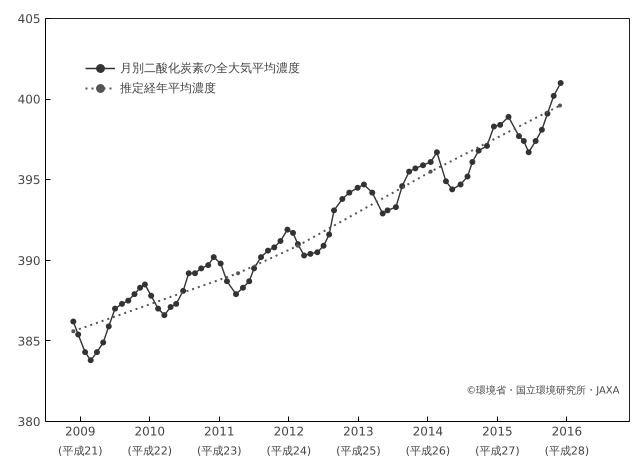 Image resolution: width=637 pixels, height=461 pixels. Describe the element at coordinates (289, 431) in the screenshot. I see `x-tick-label: 2012` at that location.